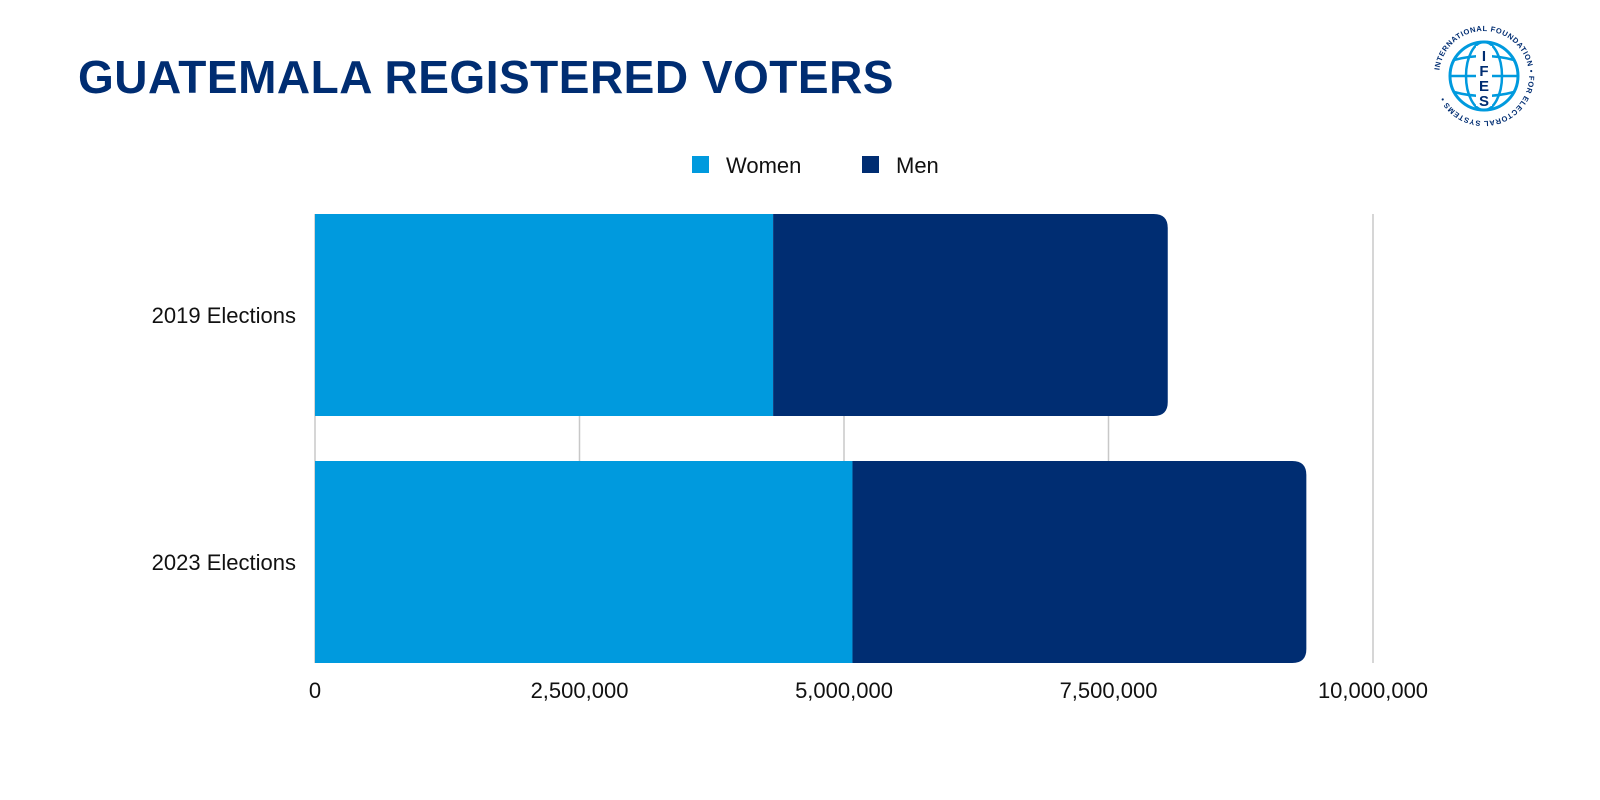  I want to click on x-tick-label: 2,500,000, so click(580, 690).